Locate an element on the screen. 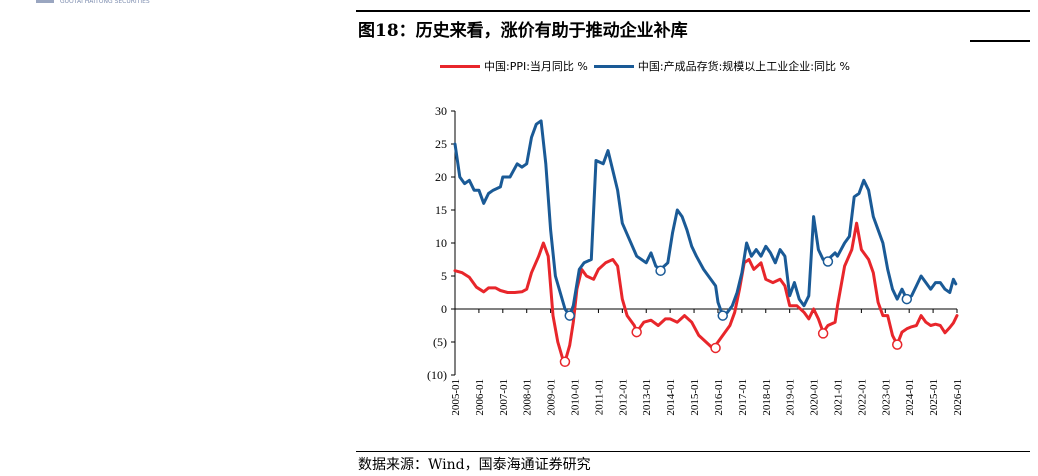  y-tick-label: 15 is located at coordinates (441, 210).